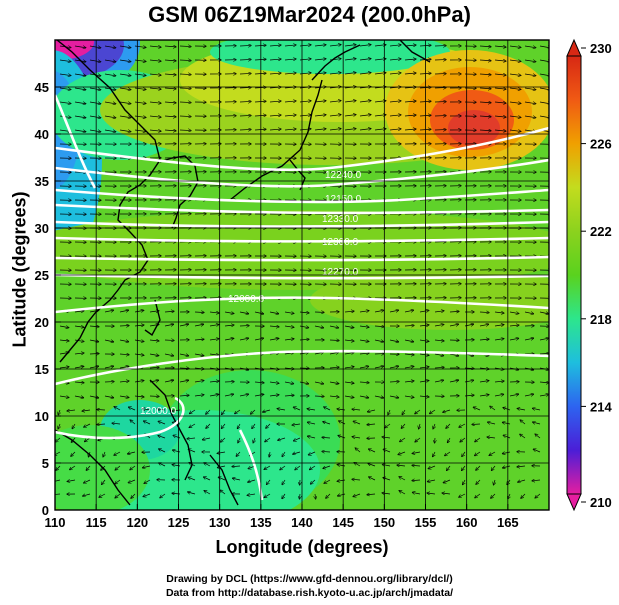 The image size is (619, 605). Describe the element at coordinates (42, 87) in the screenshot. I see `y-tick-label: 45` at that location.